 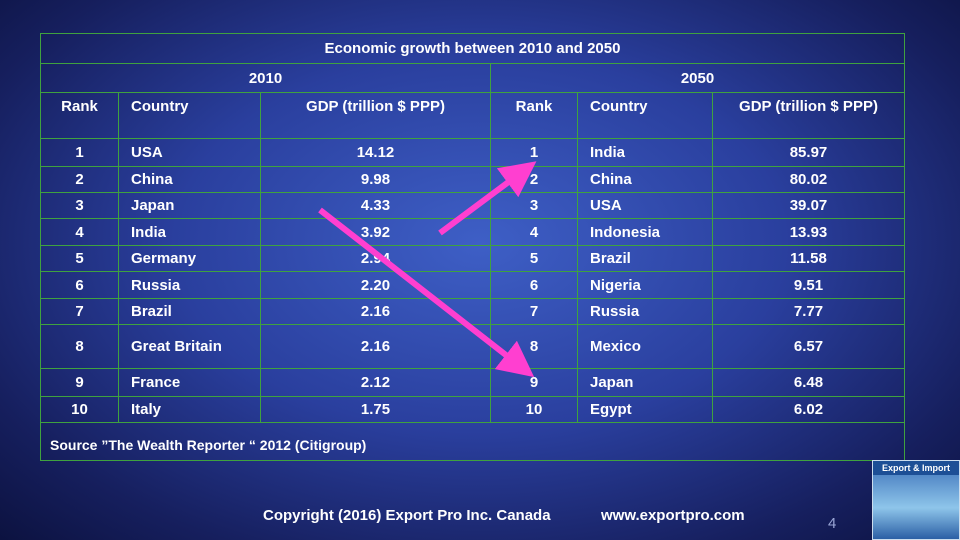 I want to click on badge: Export & Import, so click(x=916, y=500).